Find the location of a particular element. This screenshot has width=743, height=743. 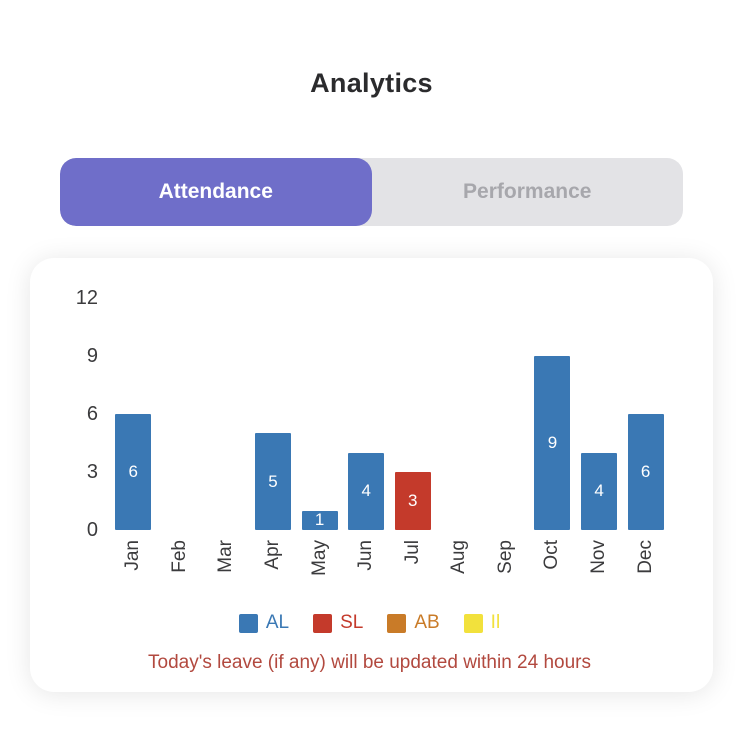

x-tick-label: Jun is located at coordinates (366, 555).